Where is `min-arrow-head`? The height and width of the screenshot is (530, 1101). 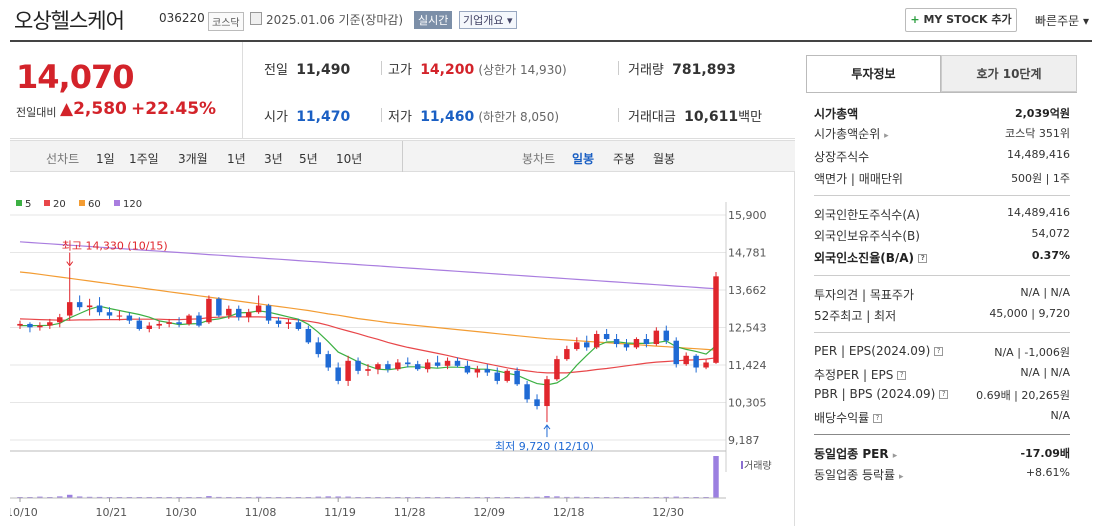
min-arrow-head is located at coordinates (547, 427).